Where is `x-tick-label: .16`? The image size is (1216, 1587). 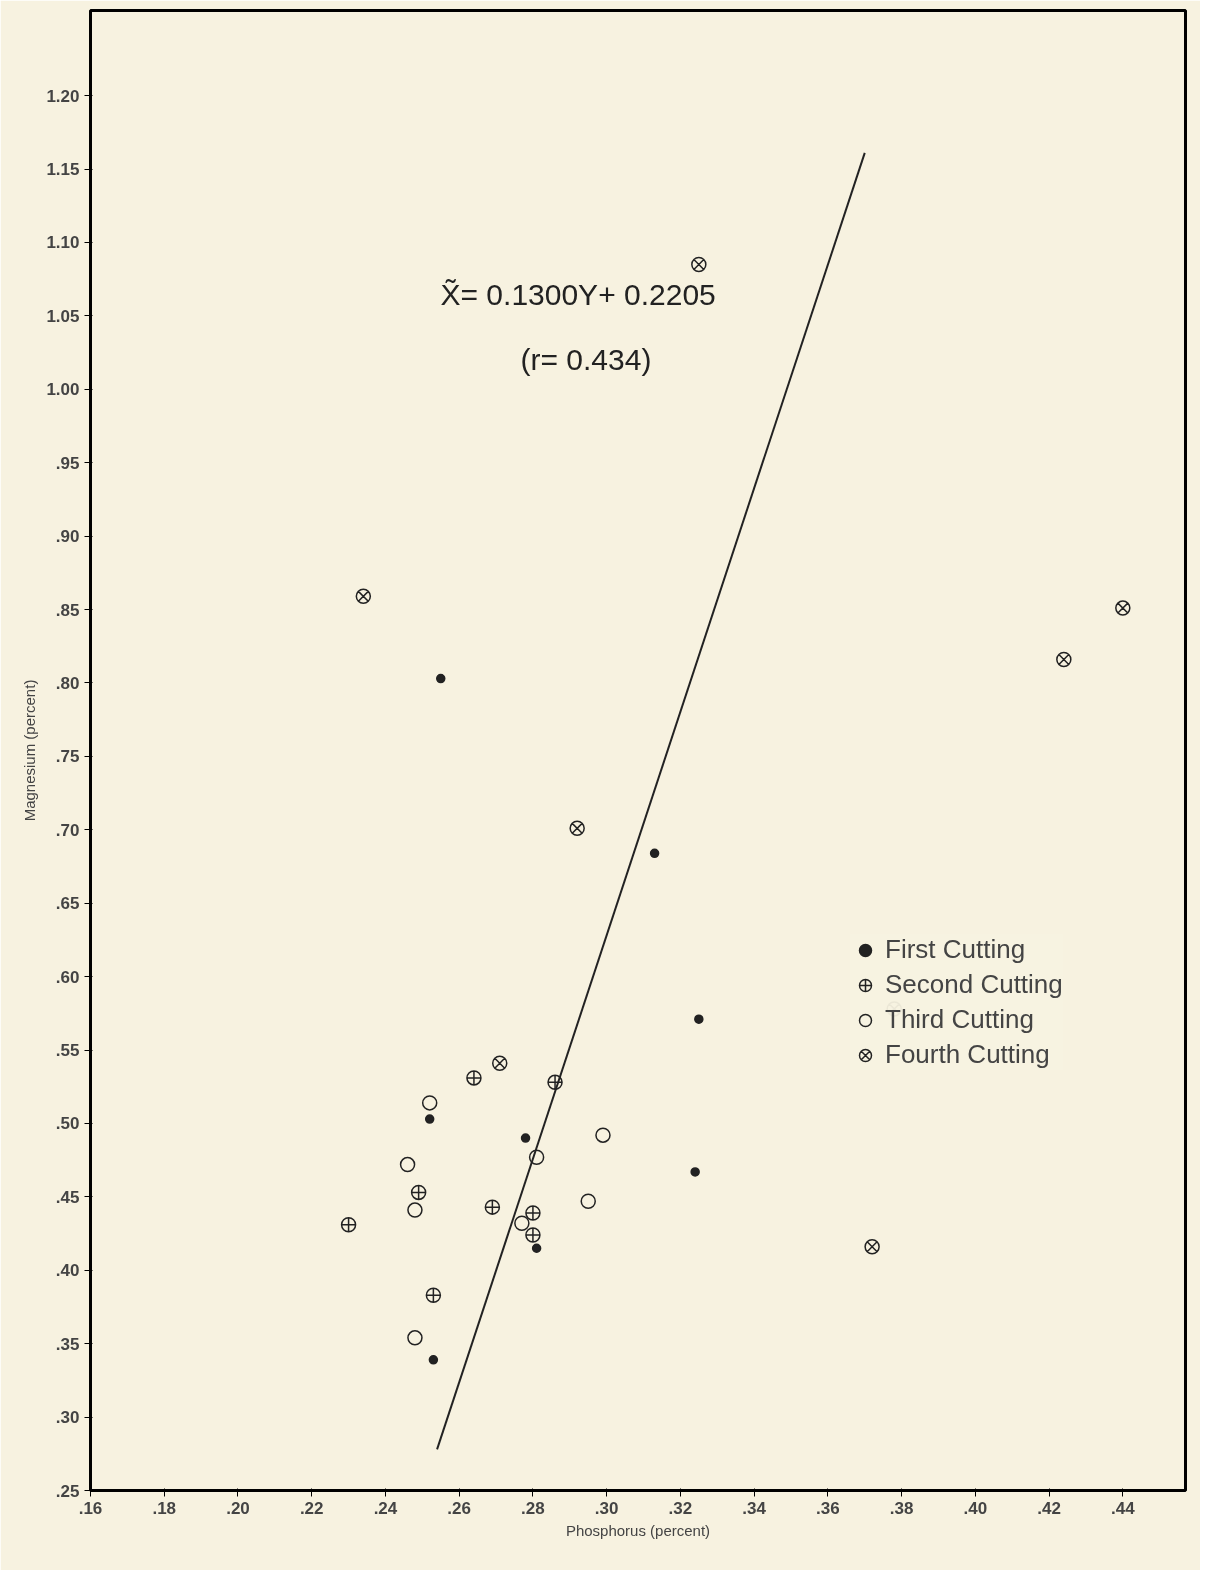
x-tick-label: .16 is located at coordinates (90, 1508).